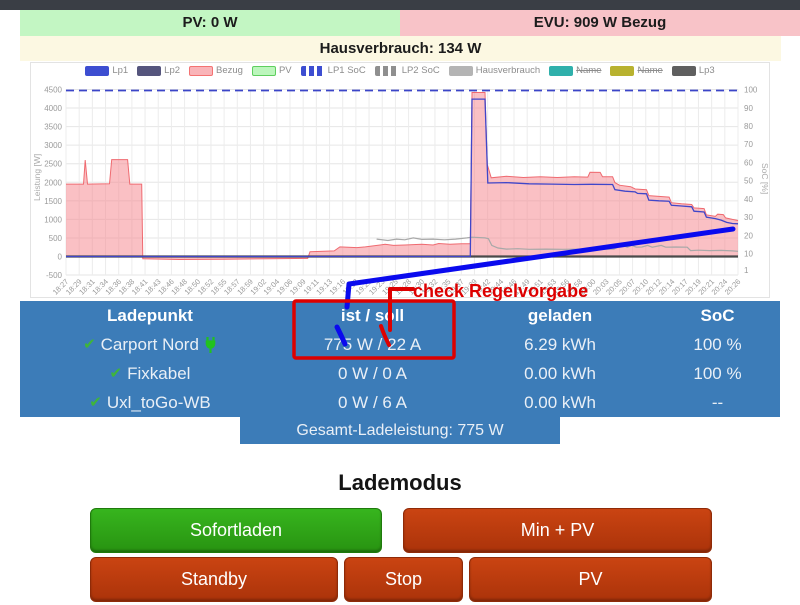 The width and height of the screenshot is (800, 605). What do you see at coordinates (403, 579) in the screenshot?
I see `stop-button: Stop` at bounding box center [403, 579].